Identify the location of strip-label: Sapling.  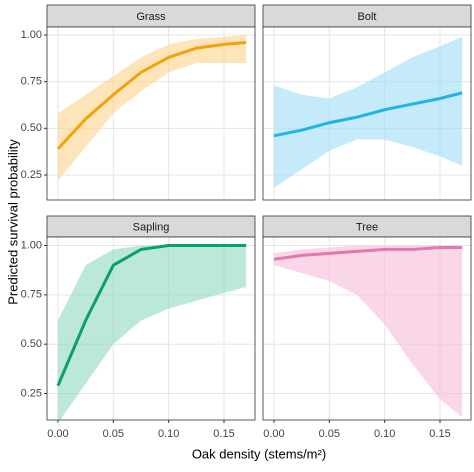
(151, 227).